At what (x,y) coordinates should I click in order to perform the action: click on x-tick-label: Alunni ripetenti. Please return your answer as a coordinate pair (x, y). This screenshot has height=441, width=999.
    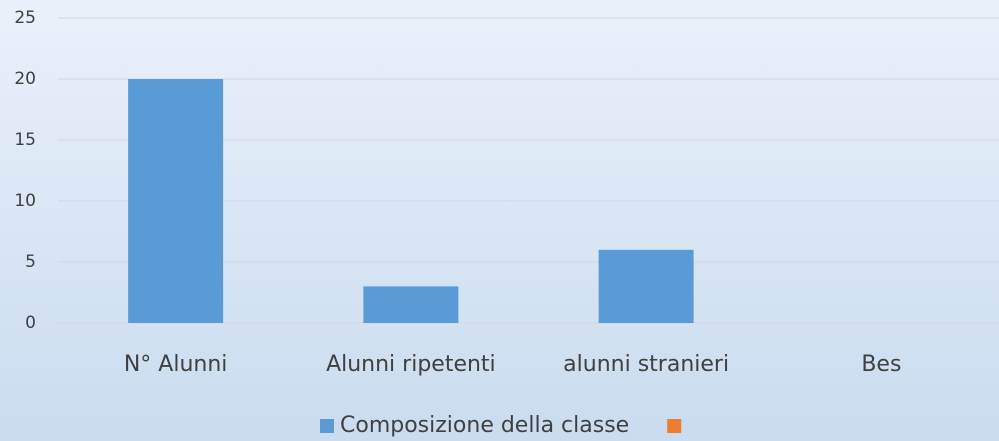
    Looking at the image, I should click on (411, 364).